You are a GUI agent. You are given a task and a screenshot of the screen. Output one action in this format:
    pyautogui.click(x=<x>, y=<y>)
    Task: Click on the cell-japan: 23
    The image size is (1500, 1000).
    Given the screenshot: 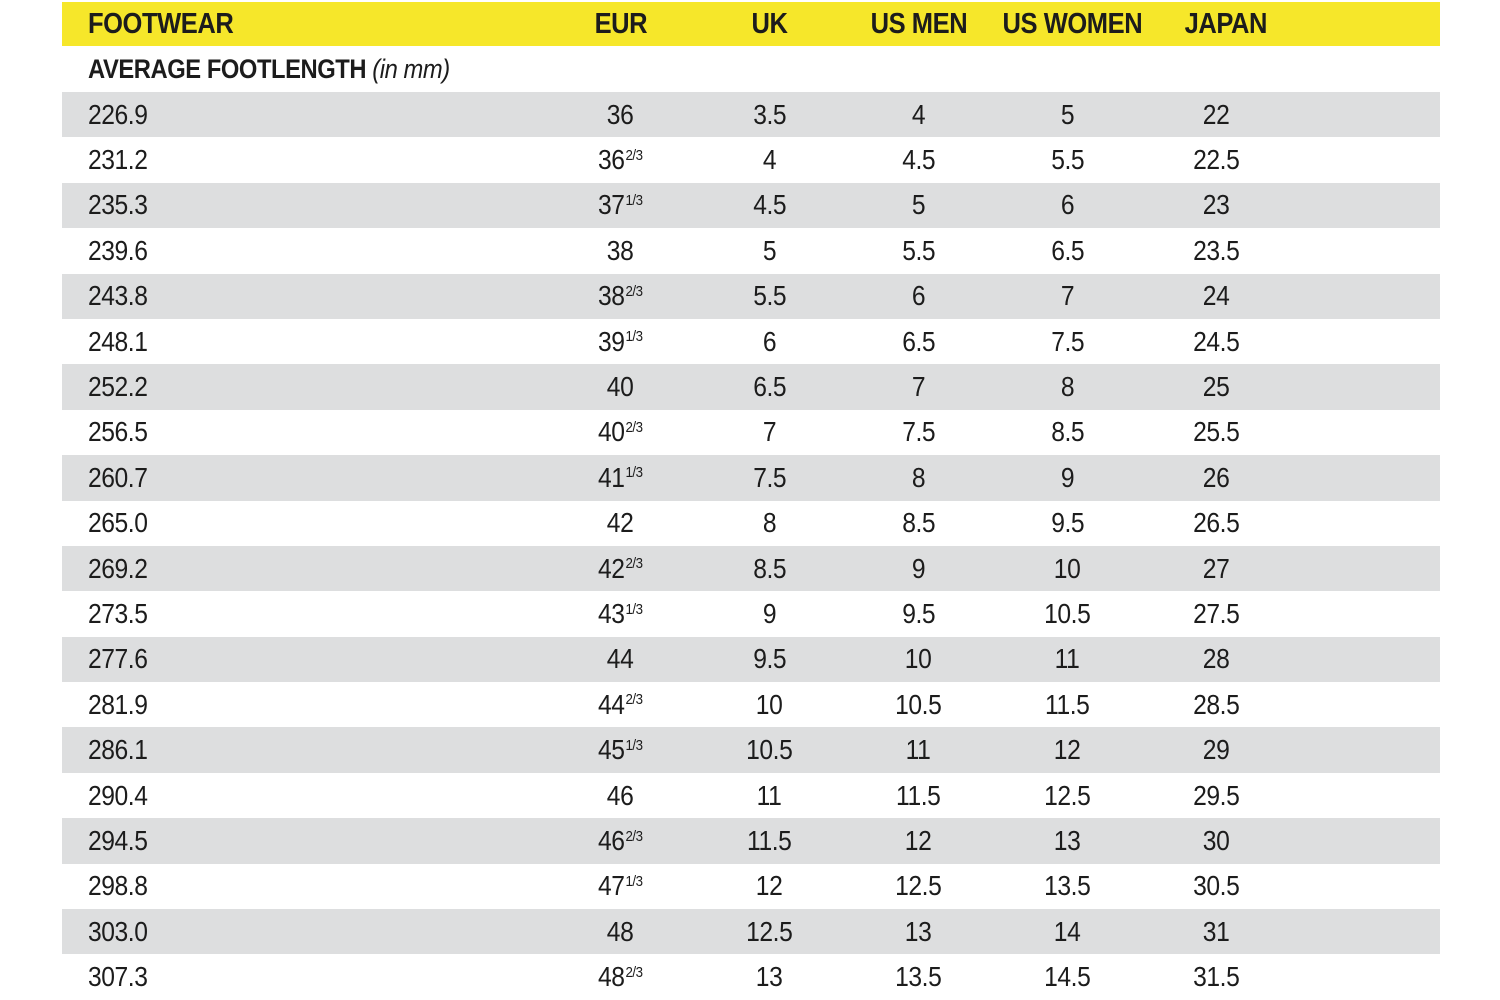 What is the action you would take?
    pyautogui.click(x=1216, y=205)
    